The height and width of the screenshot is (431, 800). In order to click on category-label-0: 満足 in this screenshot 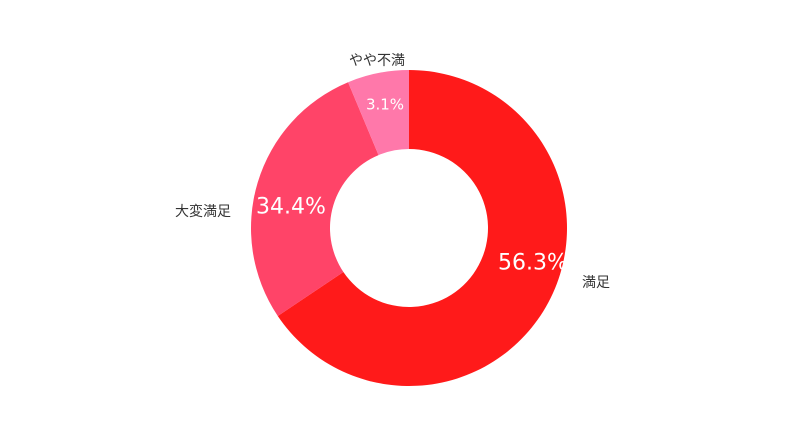, I will do `click(596, 283)`.